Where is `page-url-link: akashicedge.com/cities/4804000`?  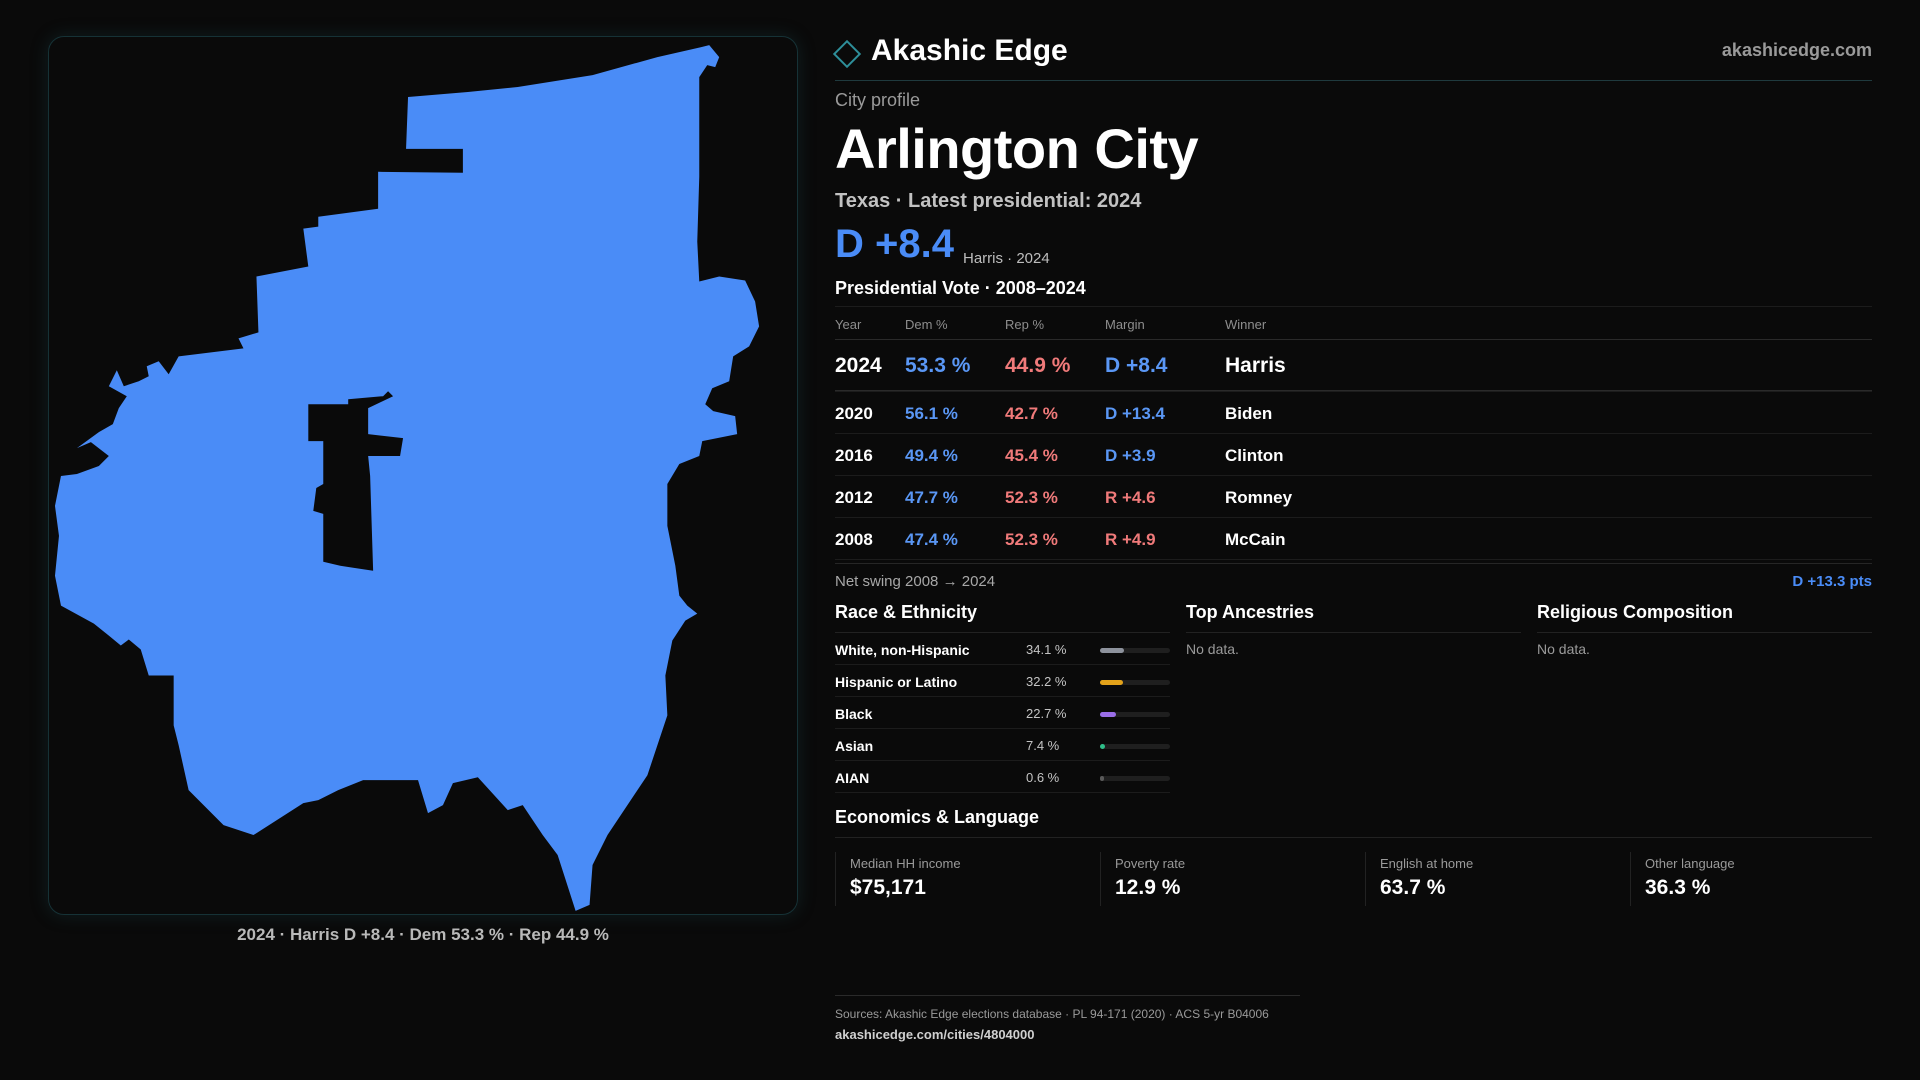 page-url-link: akashicedge.com/cities/4804000 is located at coordinates (935, 1034).